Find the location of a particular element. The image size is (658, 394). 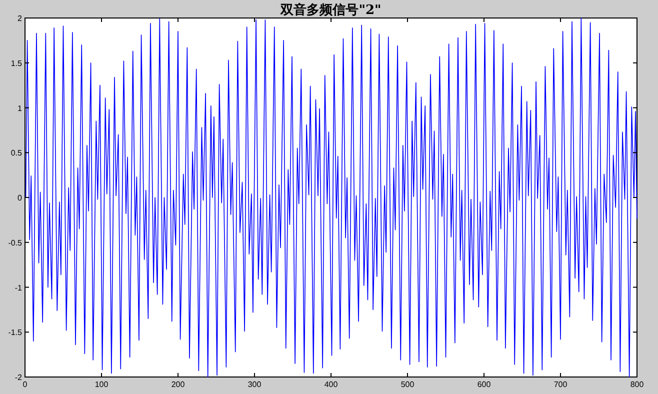

y-tick-label: 0 is located at coordinates (20, 198).